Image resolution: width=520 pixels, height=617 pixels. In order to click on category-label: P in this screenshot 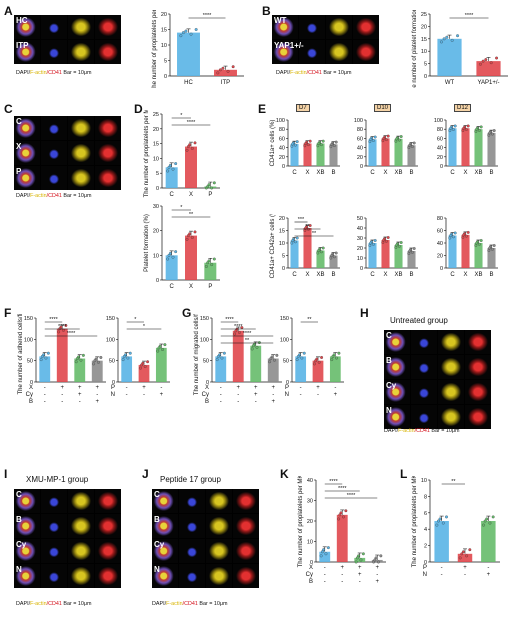, I will do `click(210, 195)`.